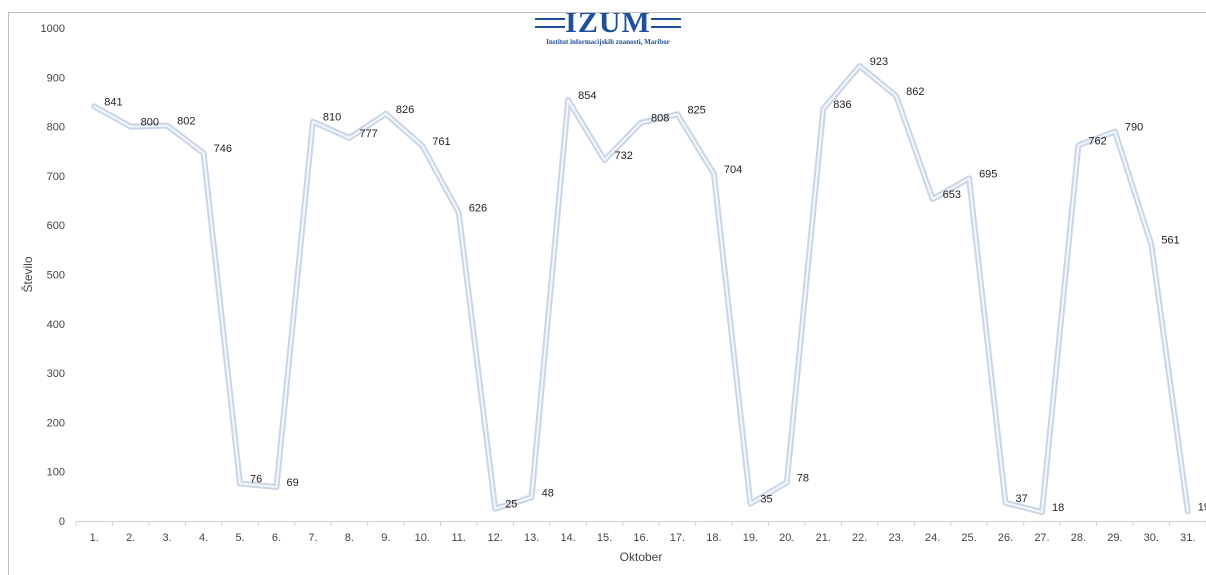 The image size is (1206, 575). Describe the element at coordinates (186, 122) in the screenshot. I see `data-label: 802` at that location.